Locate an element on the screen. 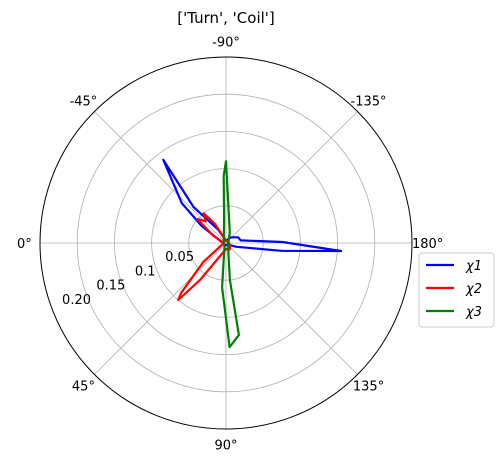  radial-tick-label: 0.05 is located at coordinates (179, 257).